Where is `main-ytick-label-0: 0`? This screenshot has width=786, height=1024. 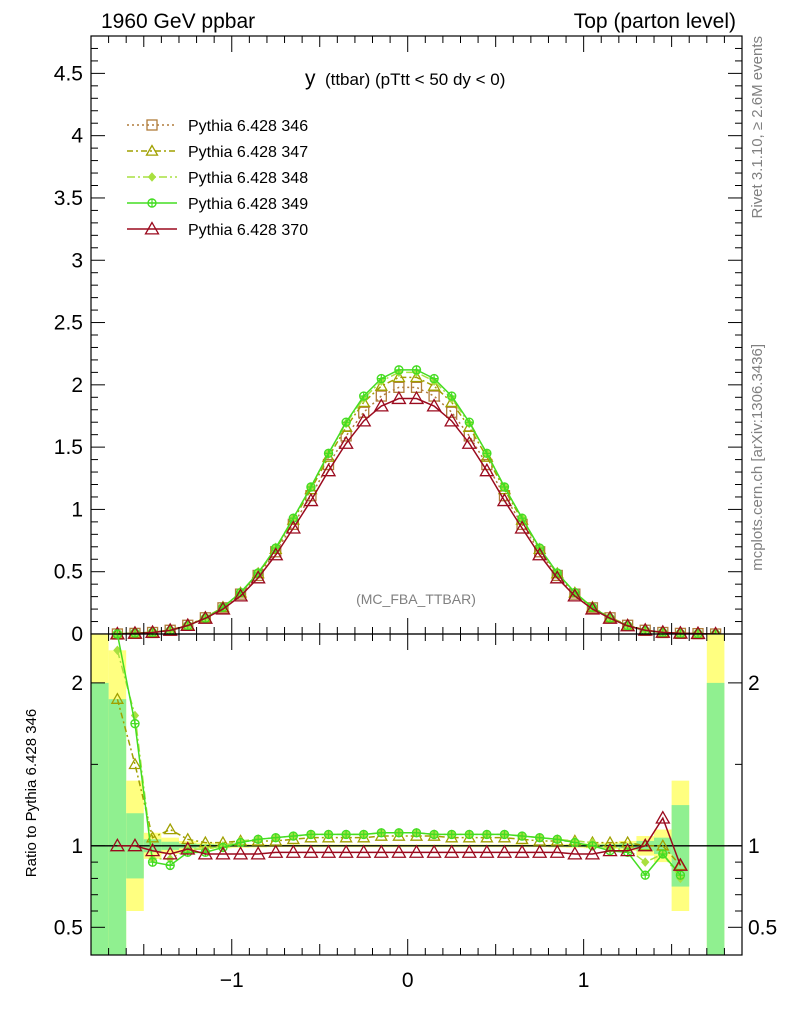 main-ytick-label-0: 0 is located at coordinates (77, 634).